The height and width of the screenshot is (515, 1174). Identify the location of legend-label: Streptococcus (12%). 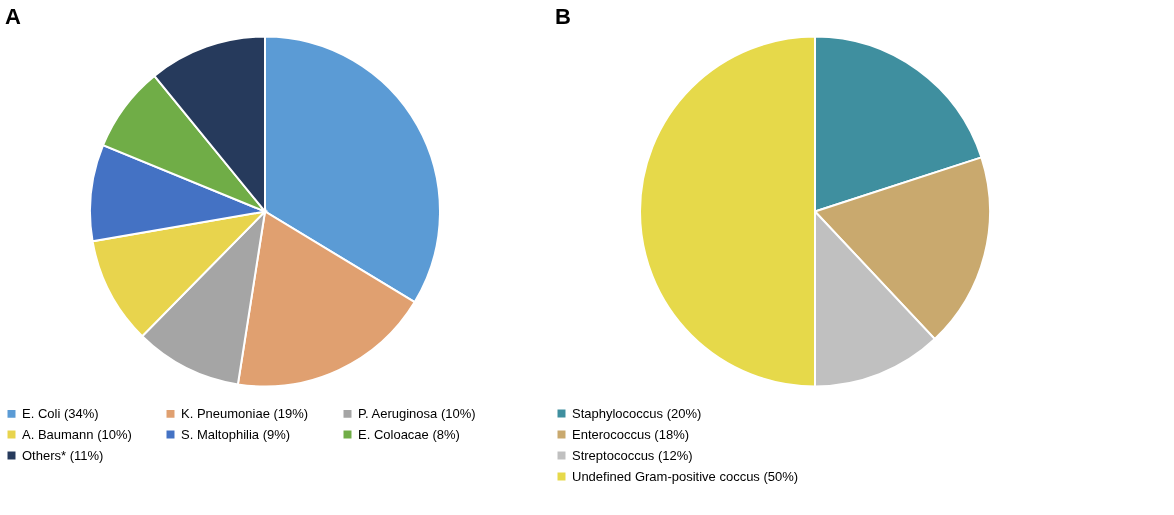
(632, 455).